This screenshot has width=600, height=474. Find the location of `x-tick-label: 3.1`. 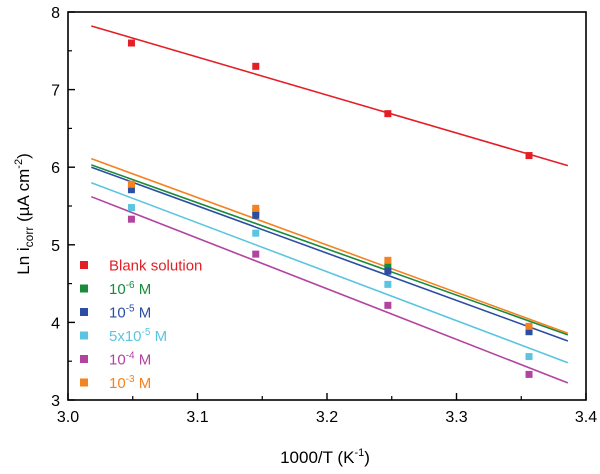

x-tick-label: 3.1 is located at coordinates (197, 417).